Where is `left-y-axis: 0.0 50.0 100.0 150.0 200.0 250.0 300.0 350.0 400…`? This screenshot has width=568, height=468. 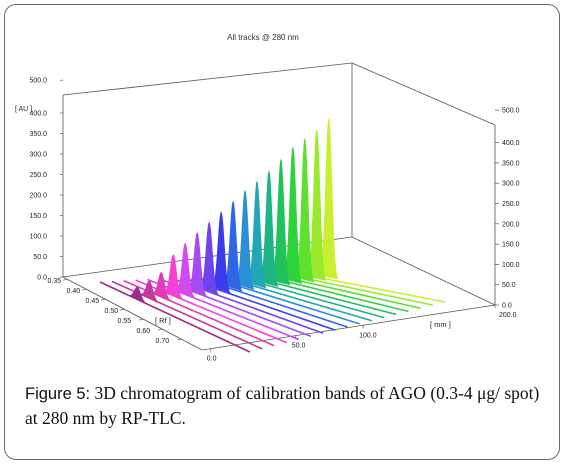 left-y-axis: 0.0 50.0 100.0 150.0 200.0 250.0 300.0 350.0 400… is located at coordinates (46, 180).